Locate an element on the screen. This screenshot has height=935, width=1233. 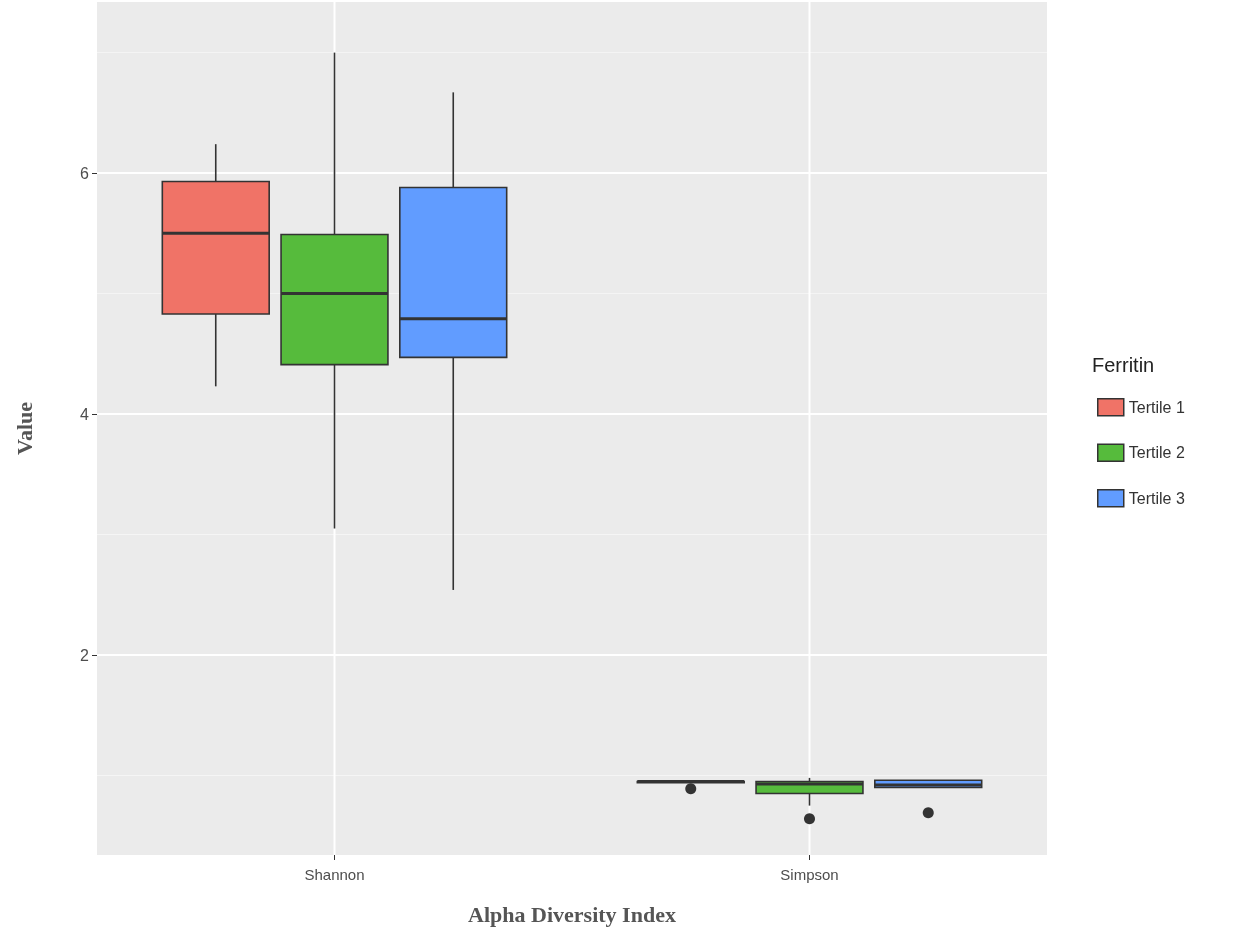
legend-label: Tertile 1 is located at coordinates (1156, 407).